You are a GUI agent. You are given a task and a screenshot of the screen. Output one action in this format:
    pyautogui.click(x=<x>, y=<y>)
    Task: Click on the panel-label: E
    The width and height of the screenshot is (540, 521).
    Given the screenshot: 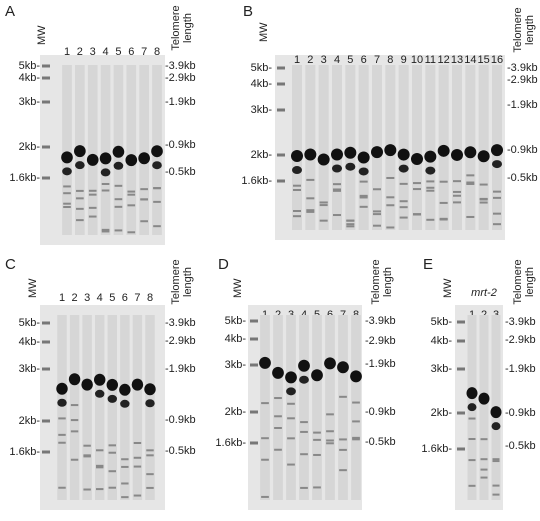 What is the action you would take?
    pyautogui.click(x=428, y=264)
    